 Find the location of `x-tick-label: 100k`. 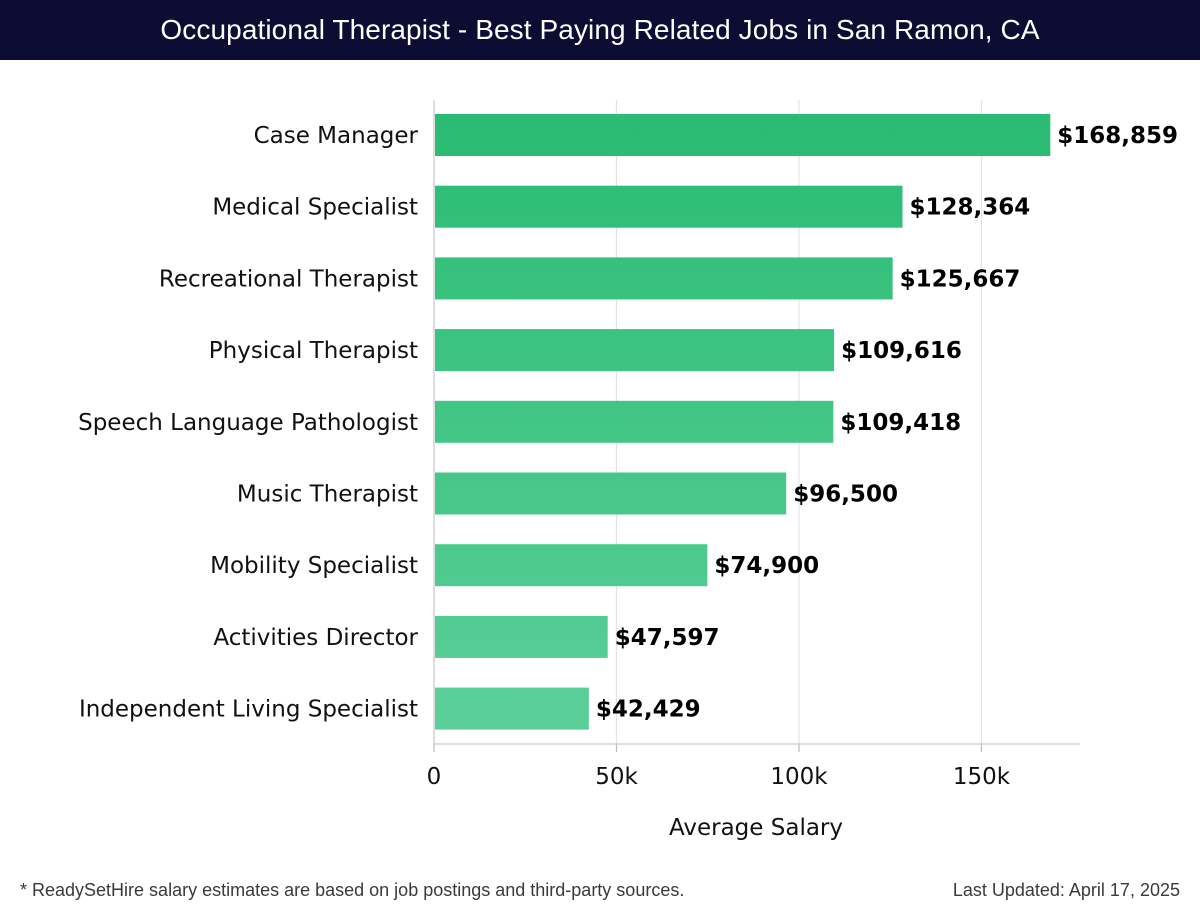

x-tick-label: 100k is located at coordinates (799, 777).